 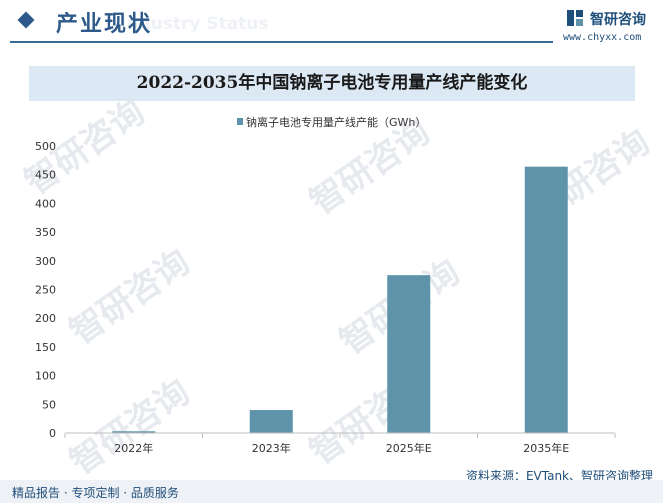 I want to click on x-tick-label: 2023年, so click(x=271, y=448).